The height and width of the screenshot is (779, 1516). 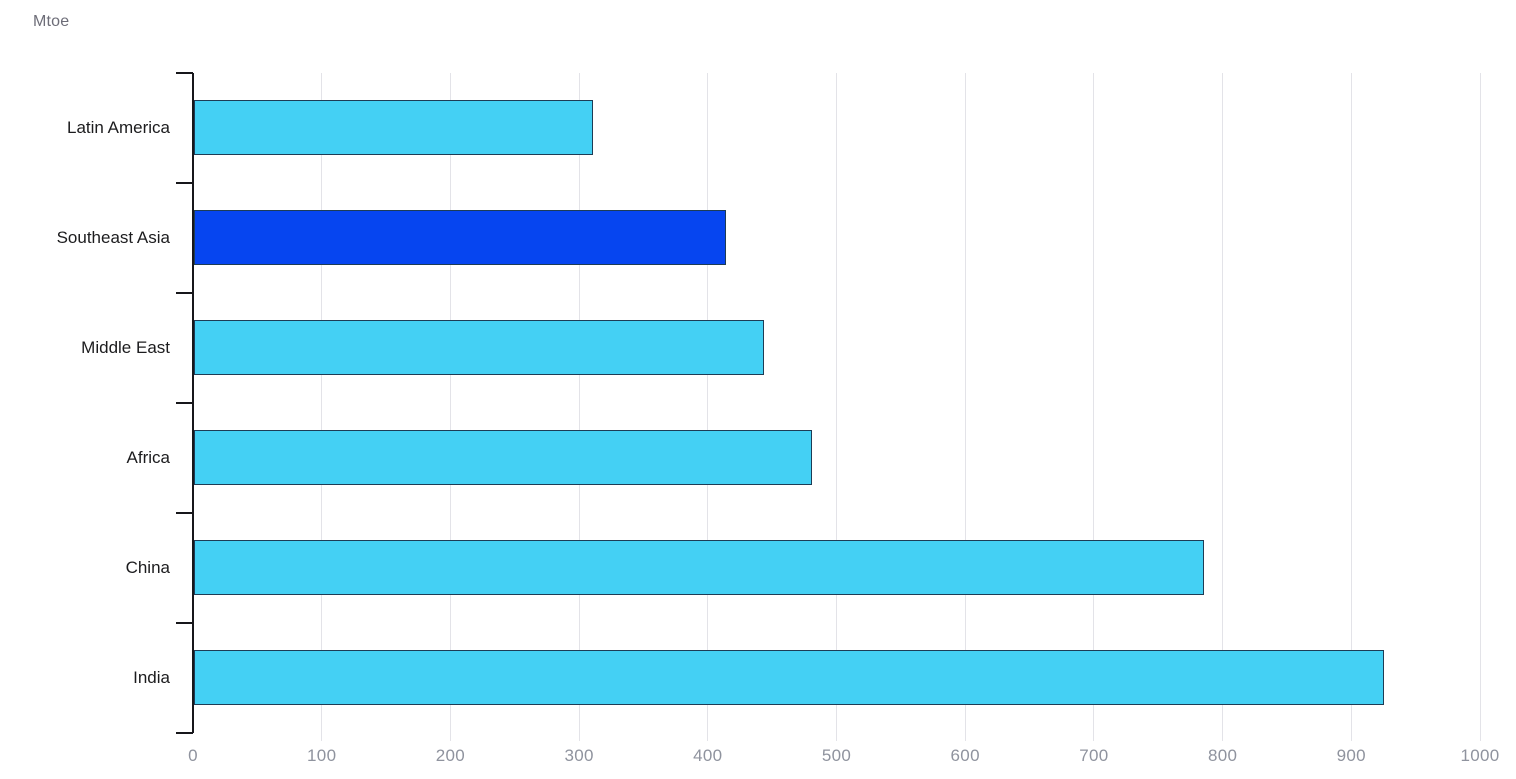 I want to click on x-tick-label-200: 200, so click(x=450, y=755).